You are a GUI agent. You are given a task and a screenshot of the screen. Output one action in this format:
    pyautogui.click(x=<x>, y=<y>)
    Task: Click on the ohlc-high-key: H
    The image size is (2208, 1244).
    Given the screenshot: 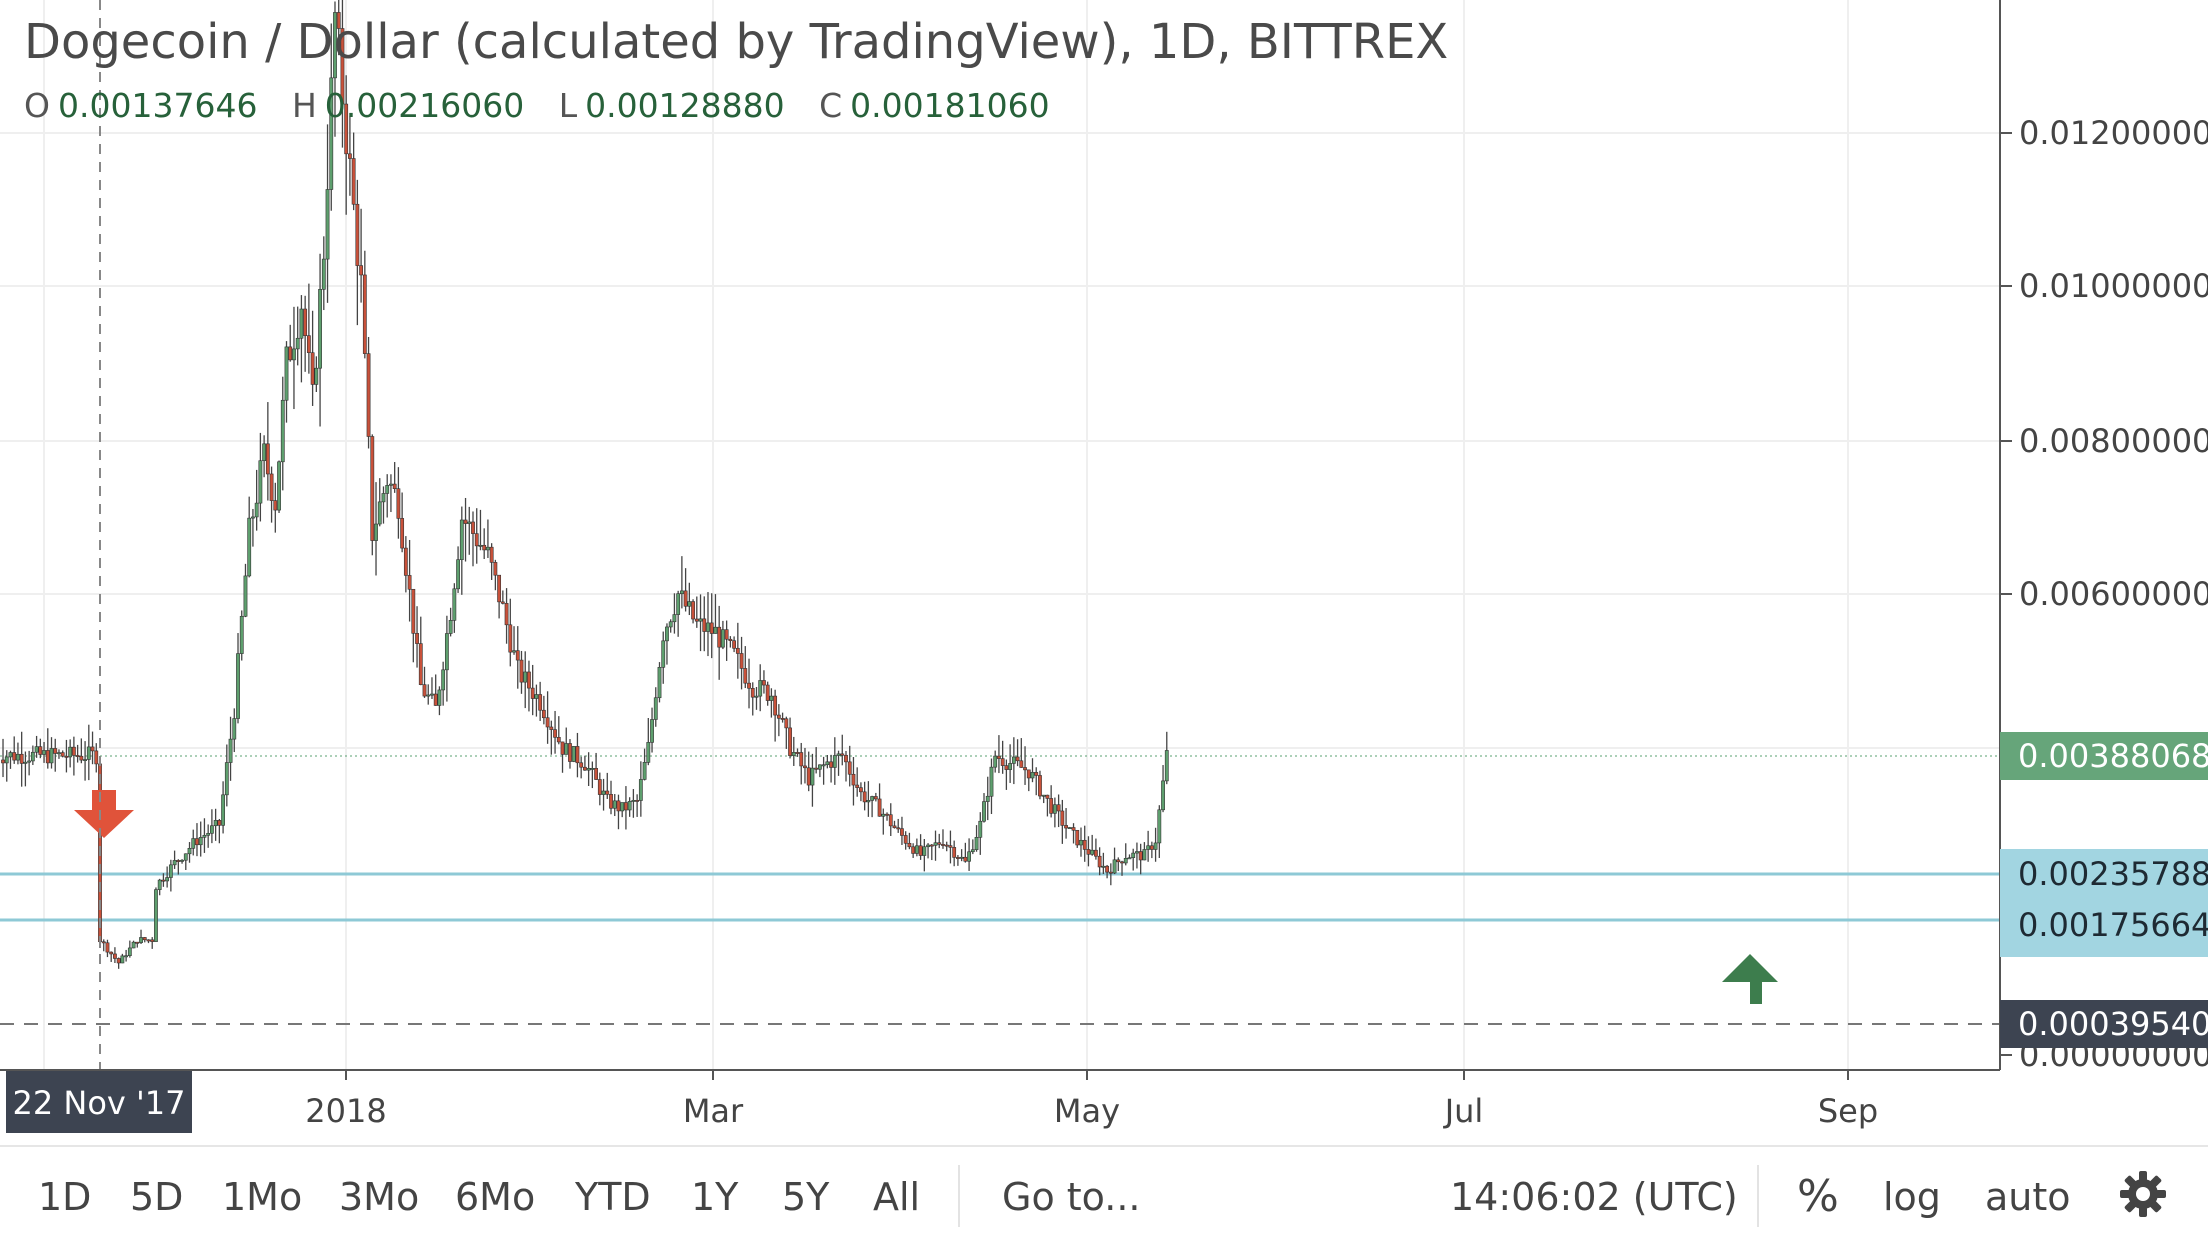 What is the action you would take?
    pyautogui.click(x=304, y=105)
    